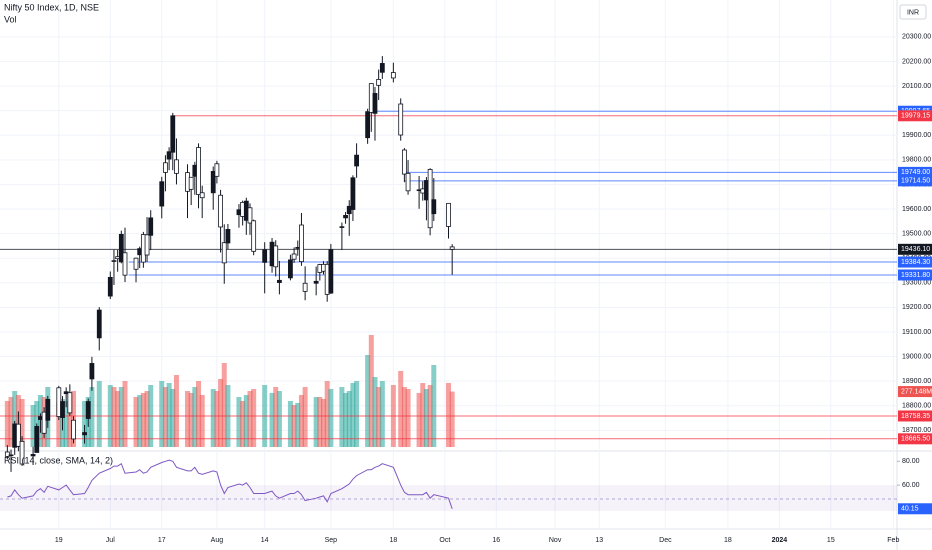 The width and height of the screenshot is (932, 550). I want to click on rsi-title: RSI (14, close, SMA, 14, 2), so click(58, 460).